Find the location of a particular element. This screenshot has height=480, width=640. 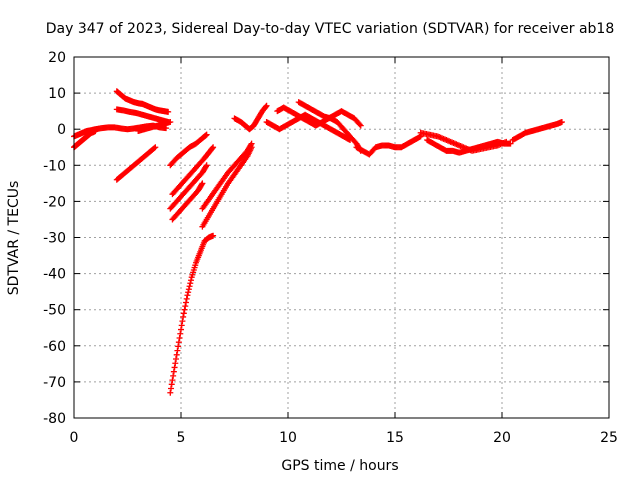

y-axis-label: SDTVAR / TECUs is located at coordinates (14, 238).